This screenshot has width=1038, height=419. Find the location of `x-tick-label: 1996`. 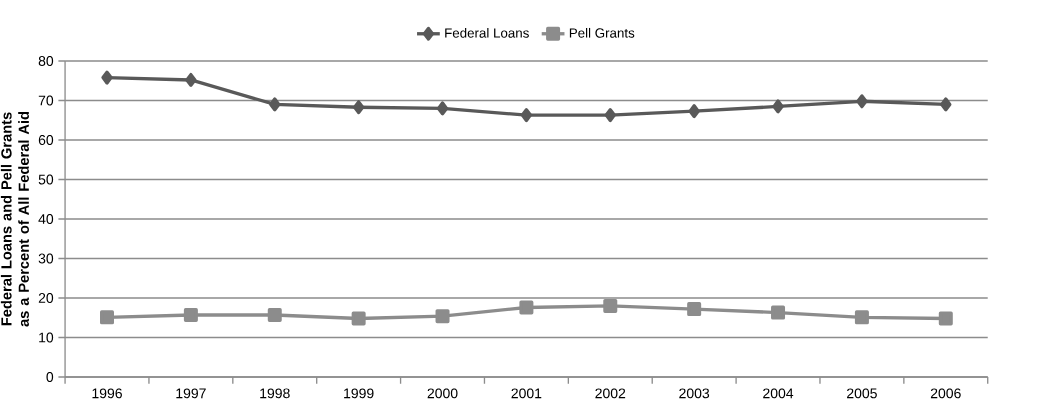

x-tick-label: 1996 is located at coordinates (107, 393).